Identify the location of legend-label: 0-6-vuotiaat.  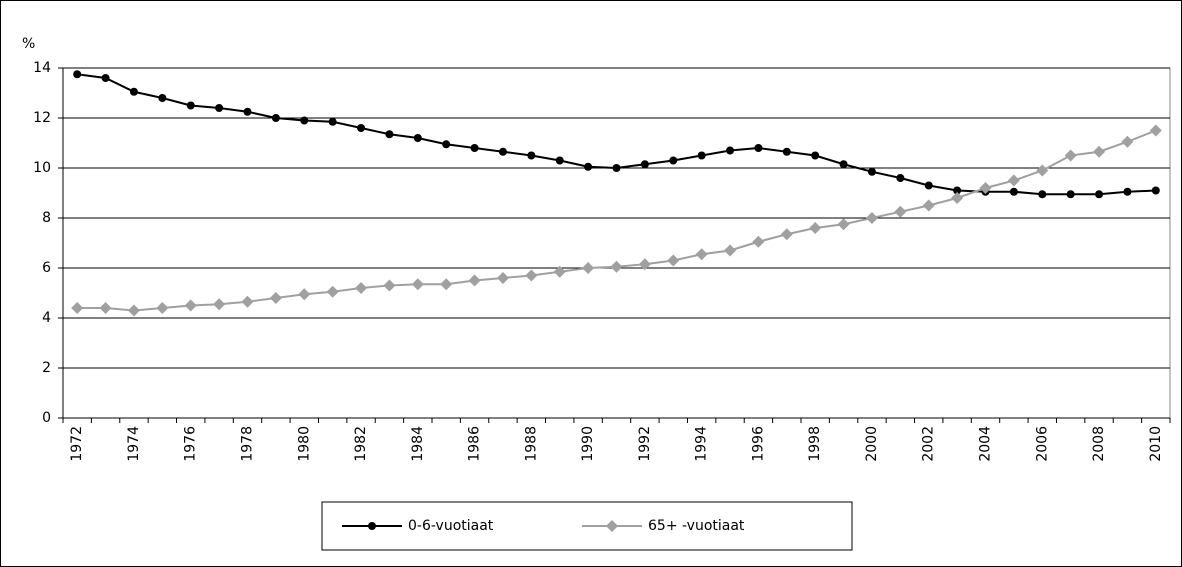
(451, 526).